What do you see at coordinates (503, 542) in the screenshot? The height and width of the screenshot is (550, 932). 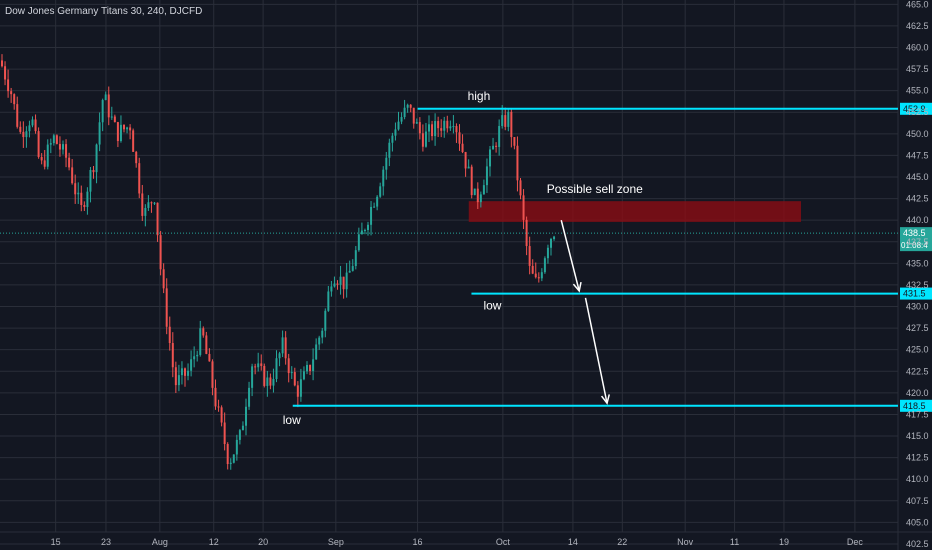 I see `x-tick-label: Oct` at bounding box center [503, 542].